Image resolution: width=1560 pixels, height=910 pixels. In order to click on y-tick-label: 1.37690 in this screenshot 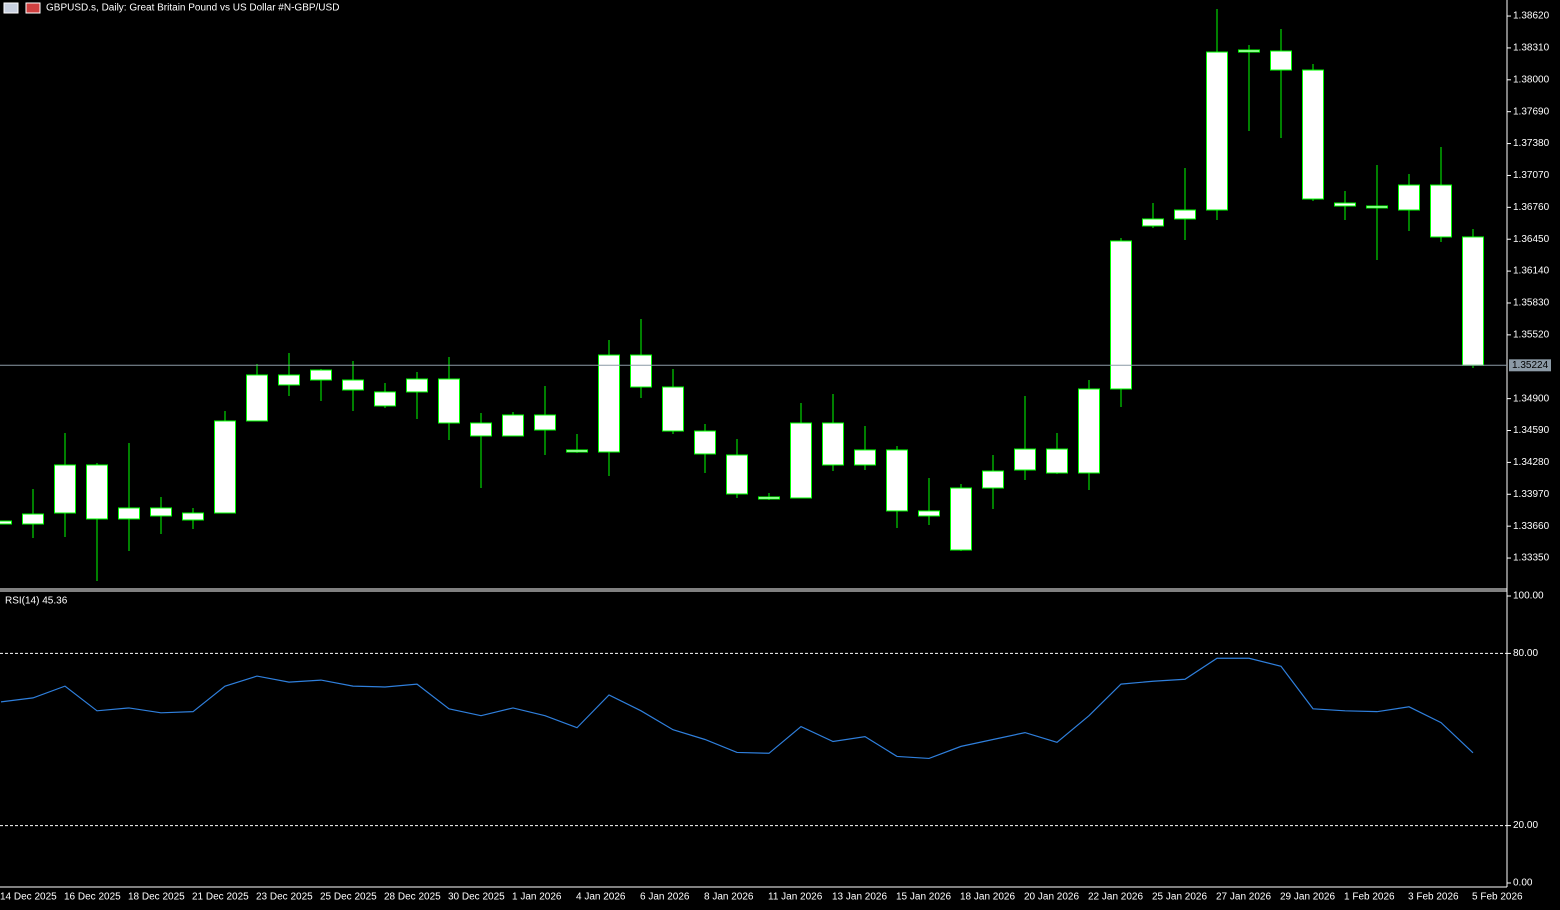, I will do `click(1531, 111)`.